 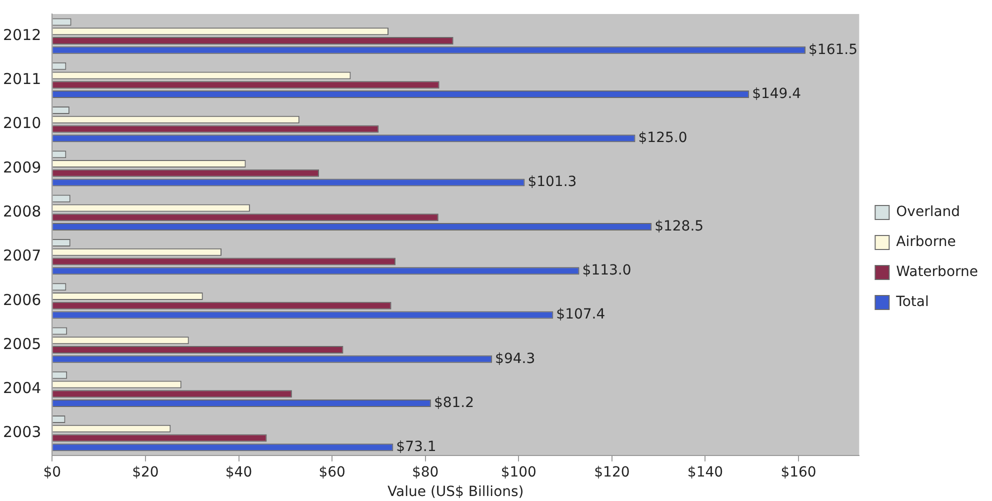 What do you see at coordinates (663, 138) in the screenshot?
I see `data-label: $125.0` at bounding box center [663, 138].